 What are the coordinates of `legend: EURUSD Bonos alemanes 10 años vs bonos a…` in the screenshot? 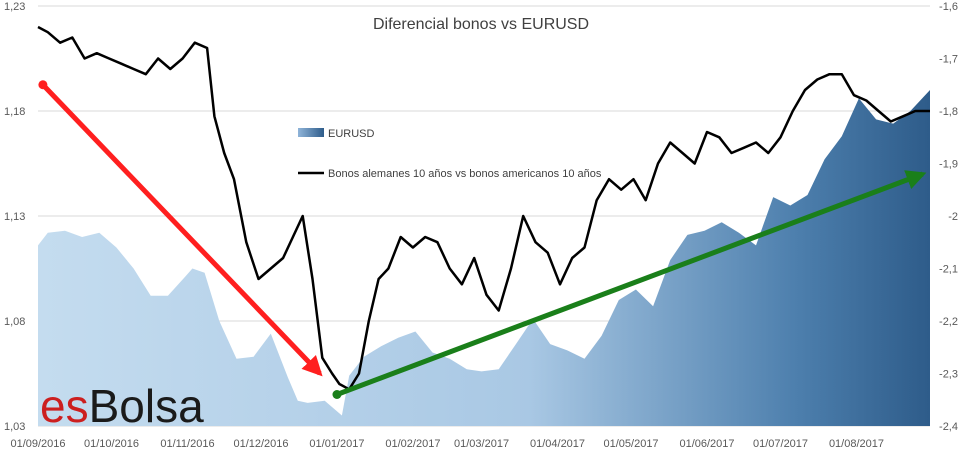 It's located at (450, 154).